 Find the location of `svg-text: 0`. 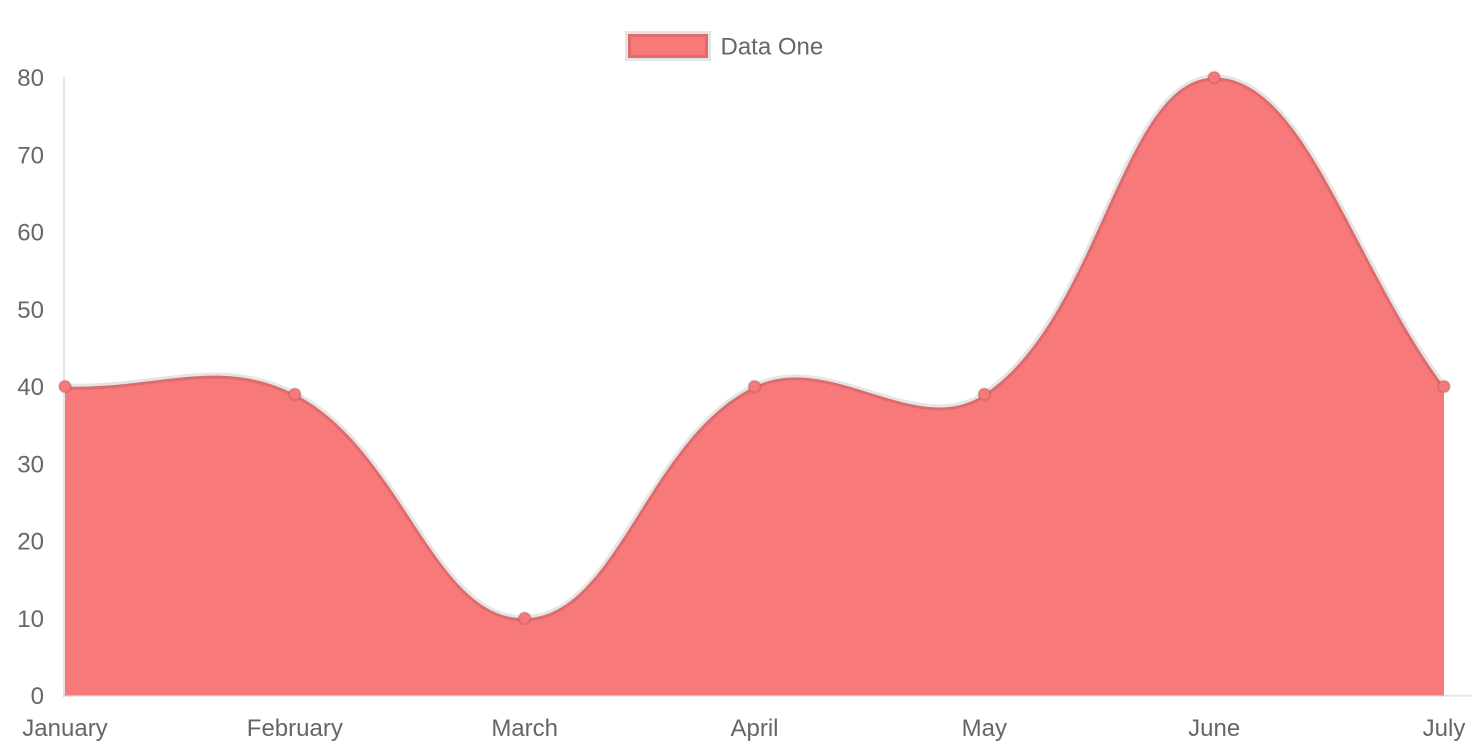

svg-text: 0 is located at coordinates (37, 696).